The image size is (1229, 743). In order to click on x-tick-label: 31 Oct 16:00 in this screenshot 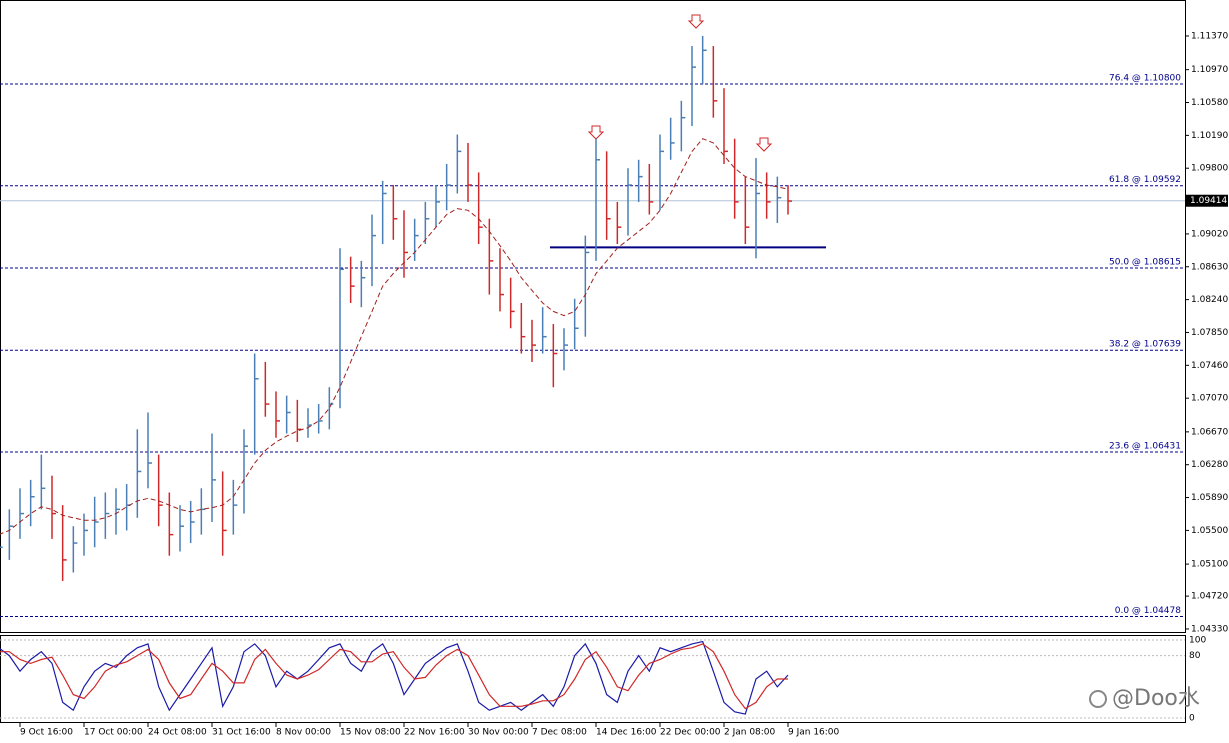, I will do `click(241, 733)`.